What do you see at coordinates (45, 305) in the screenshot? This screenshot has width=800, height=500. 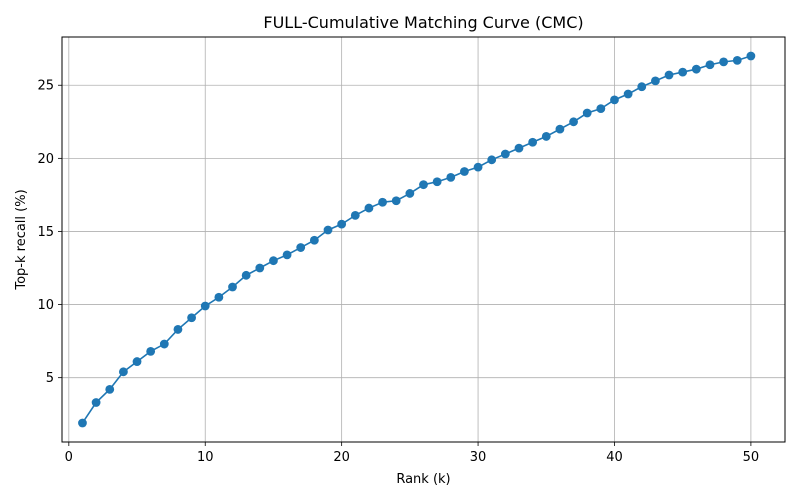 I see `y-tick-label: 10` at bounding box center [45, 305].